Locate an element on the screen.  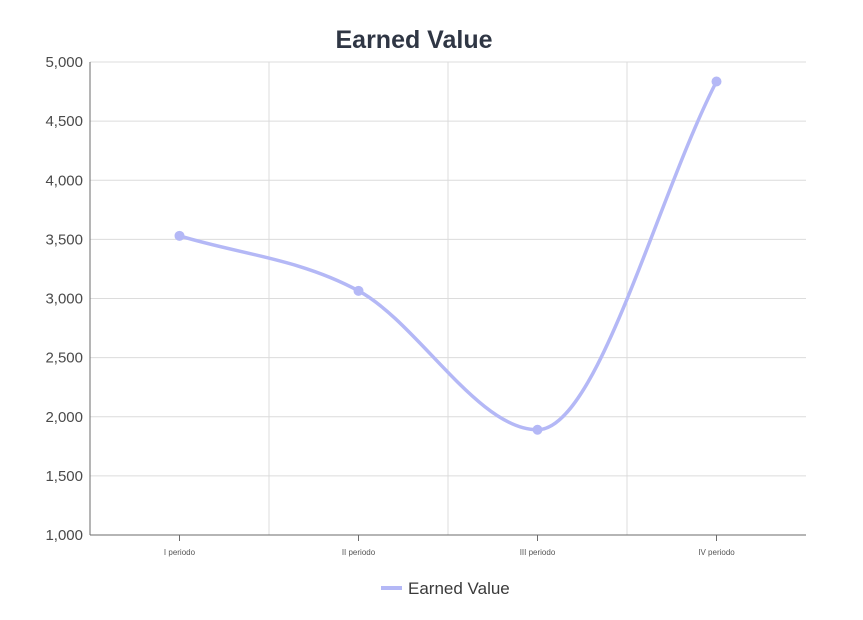
y-tick-label: 4,000 is located at coordinates (64, 180).